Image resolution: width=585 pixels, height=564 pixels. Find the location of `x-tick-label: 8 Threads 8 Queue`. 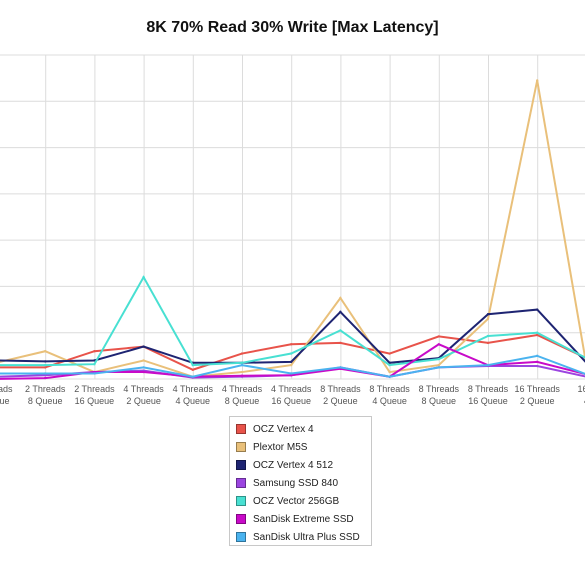

x-tick-label: 8 Threads 8 Queue is located at coordinates (439, 395).